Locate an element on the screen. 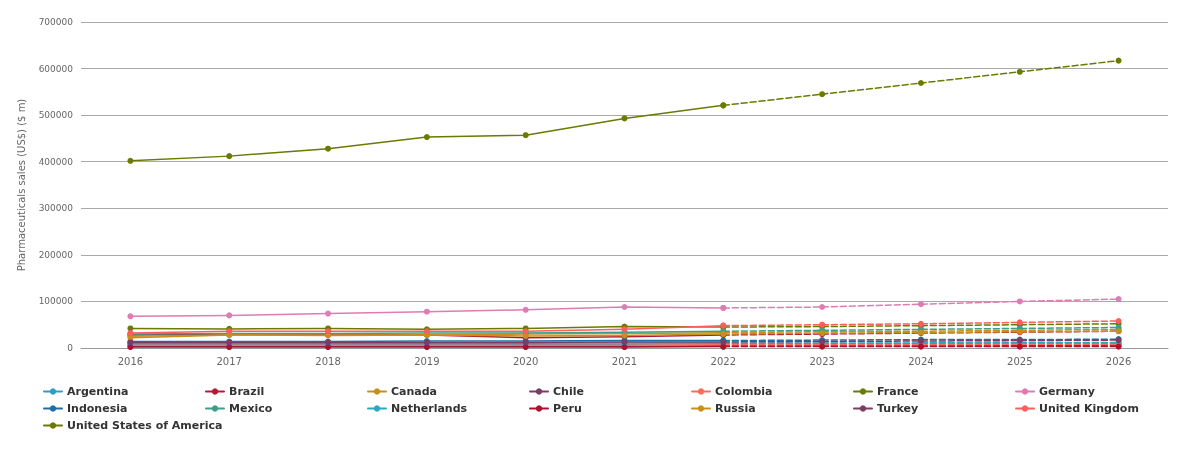  y-tick-label: 400000 is located at coordinates (56, 161).